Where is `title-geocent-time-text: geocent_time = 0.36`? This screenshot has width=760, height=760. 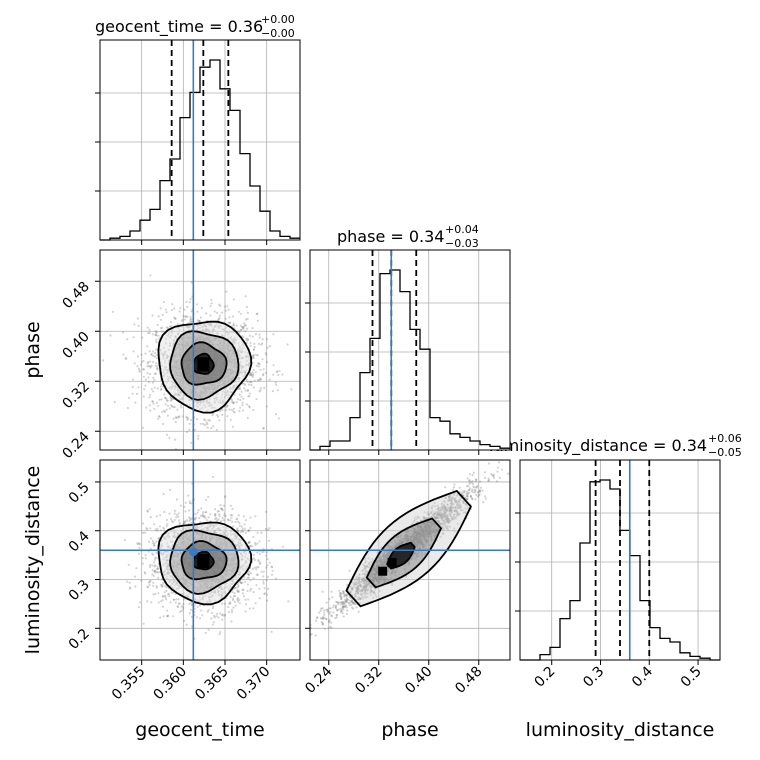 title-geocent-time-text: geocent_time = 0.36 is located at coordinates (179, 27).